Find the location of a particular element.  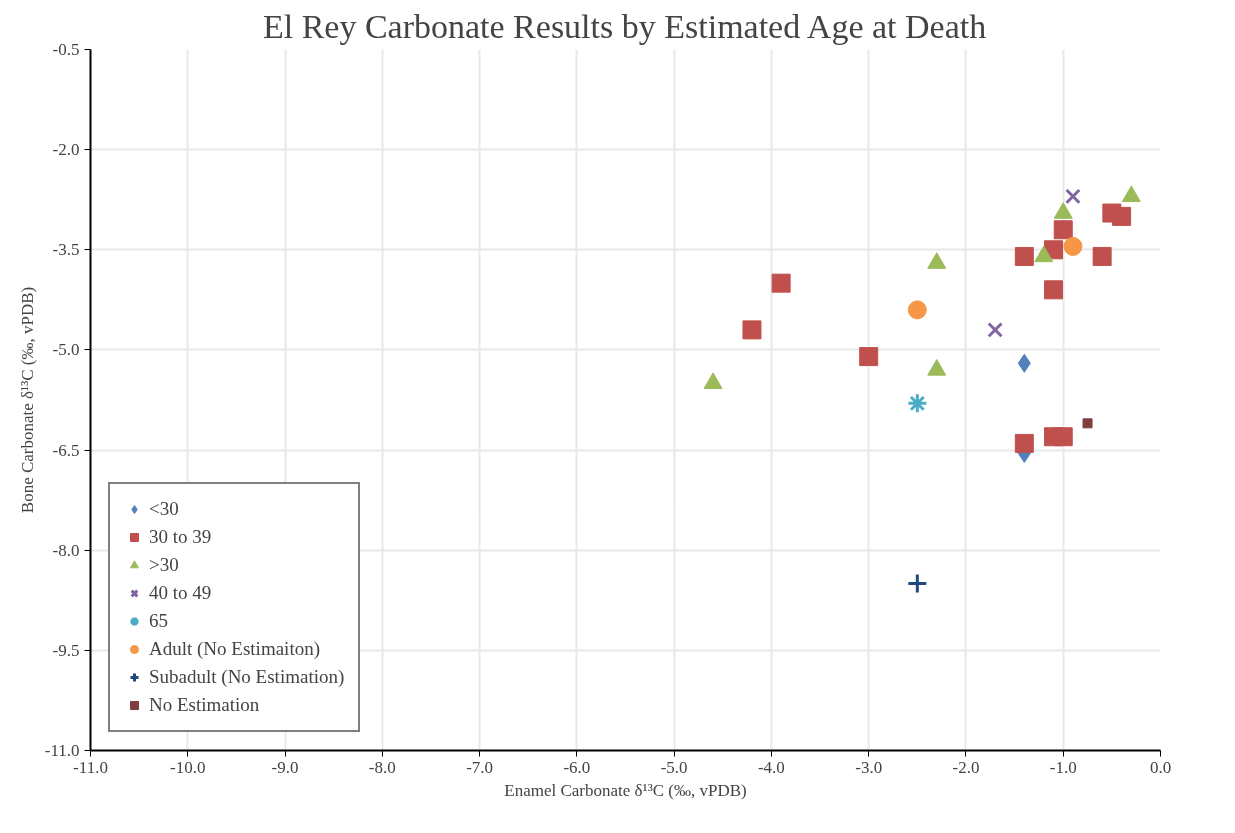

legend-label: Adult (No Estimaiton) is located at coordinates (234, 649).